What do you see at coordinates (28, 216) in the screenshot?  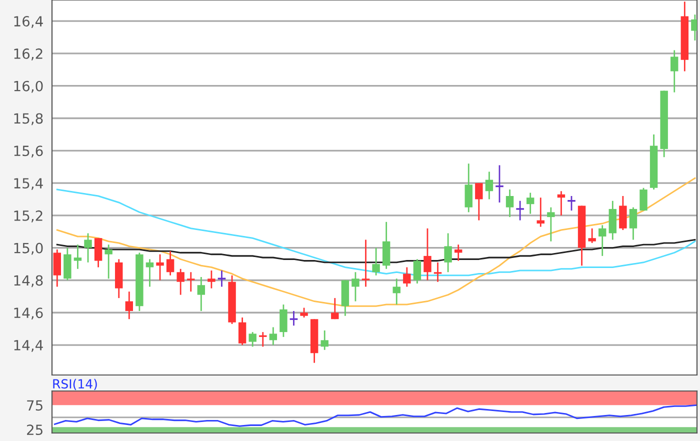 I see `y-tick-label: 15,2` at bounding box center [28, 216].